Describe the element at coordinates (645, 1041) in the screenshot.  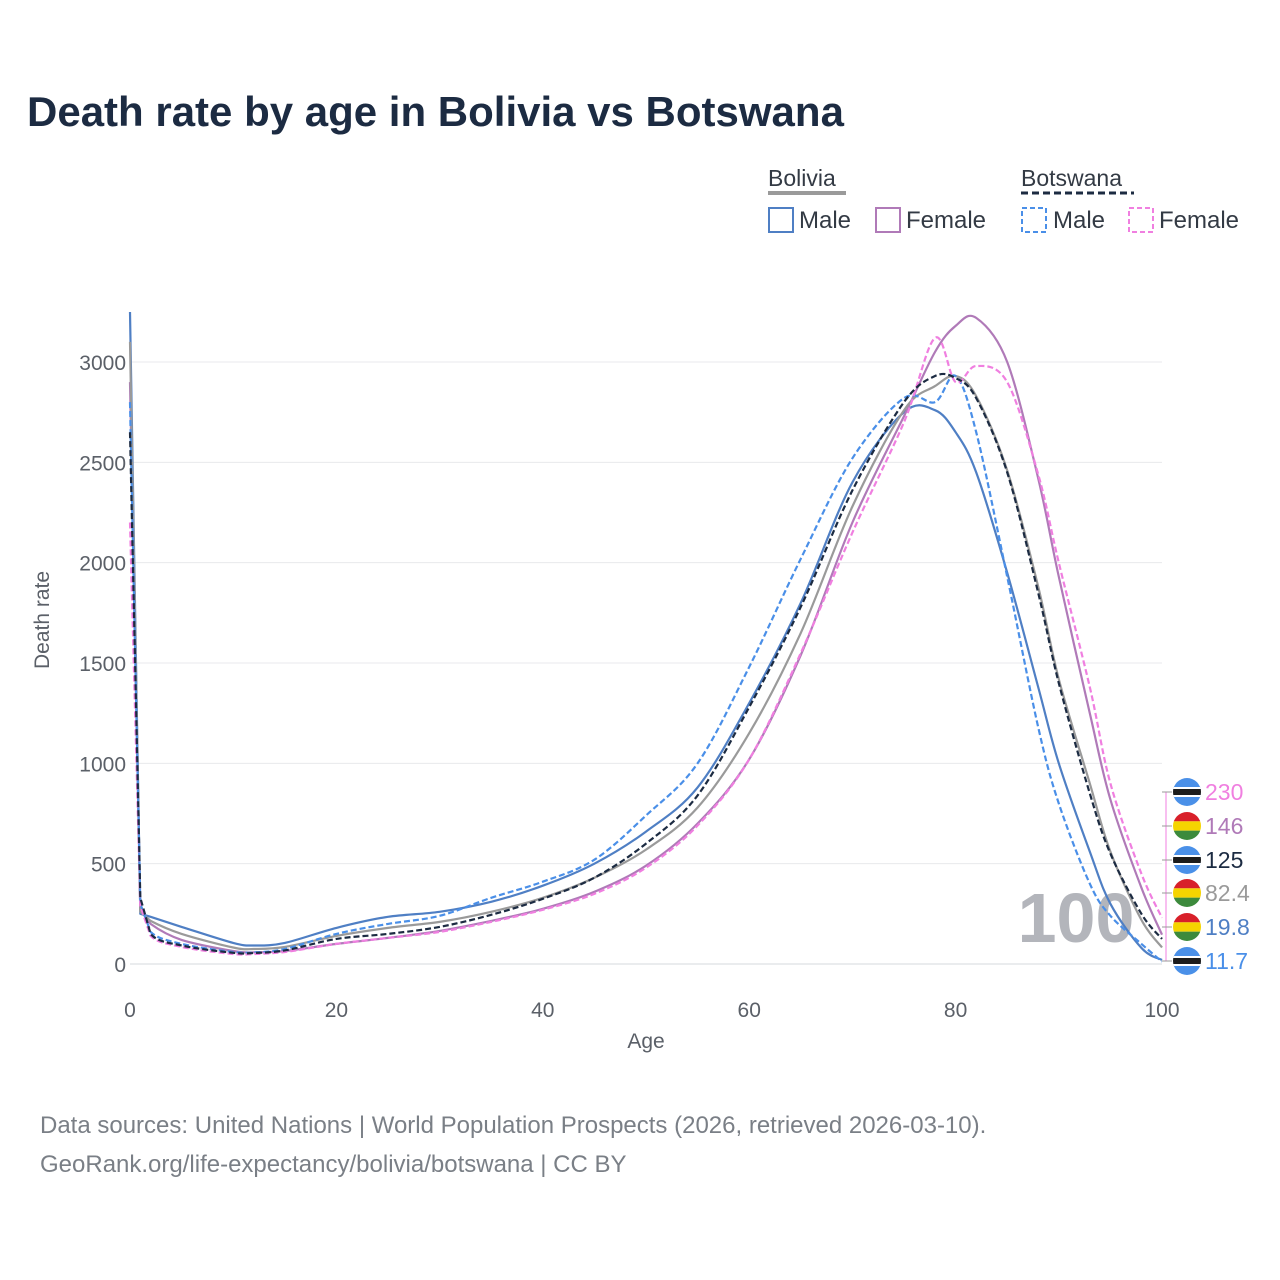
I see `x-axis-title: Age` at that location.